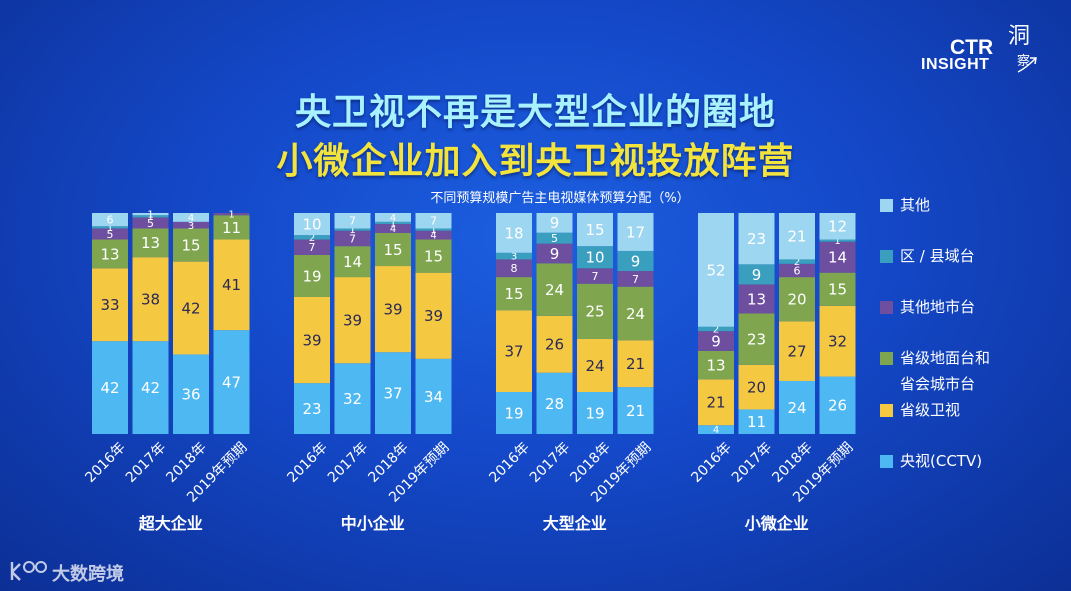 Image resolution: width=1071 pixels, height=591 pixels. Describe the element at coordinates (635, 232) in the screenshot. I see `data-label: 17` at that location.